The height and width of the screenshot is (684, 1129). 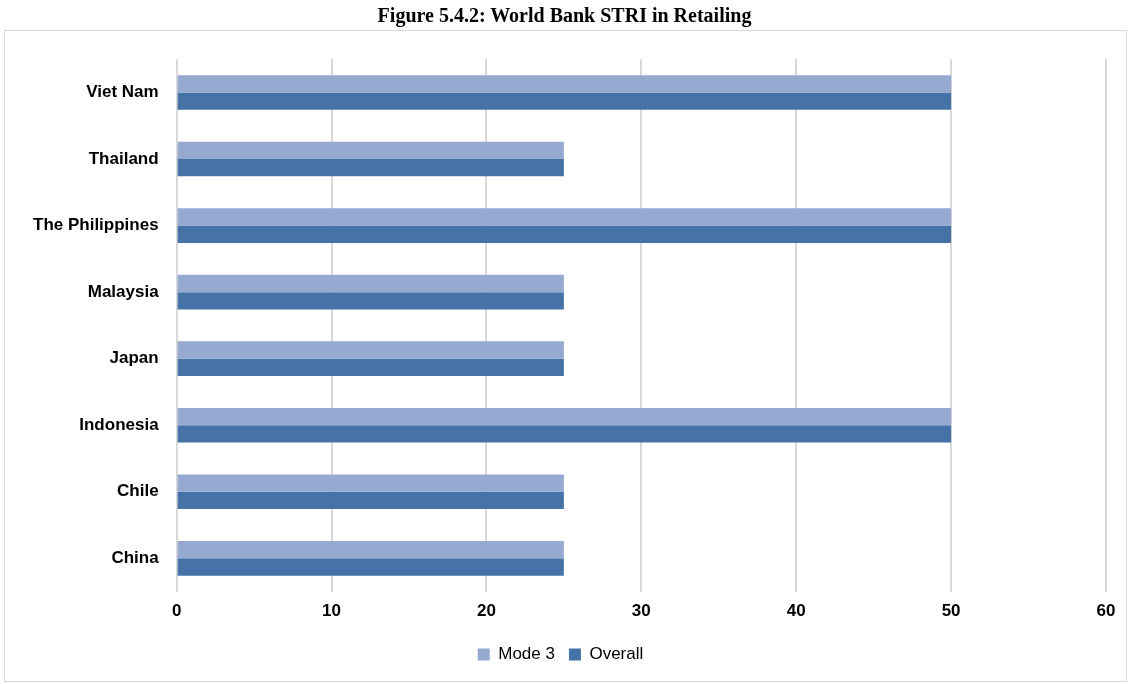 I want to click on y-tick-label: Indonesia, so click(x=119, y=424).